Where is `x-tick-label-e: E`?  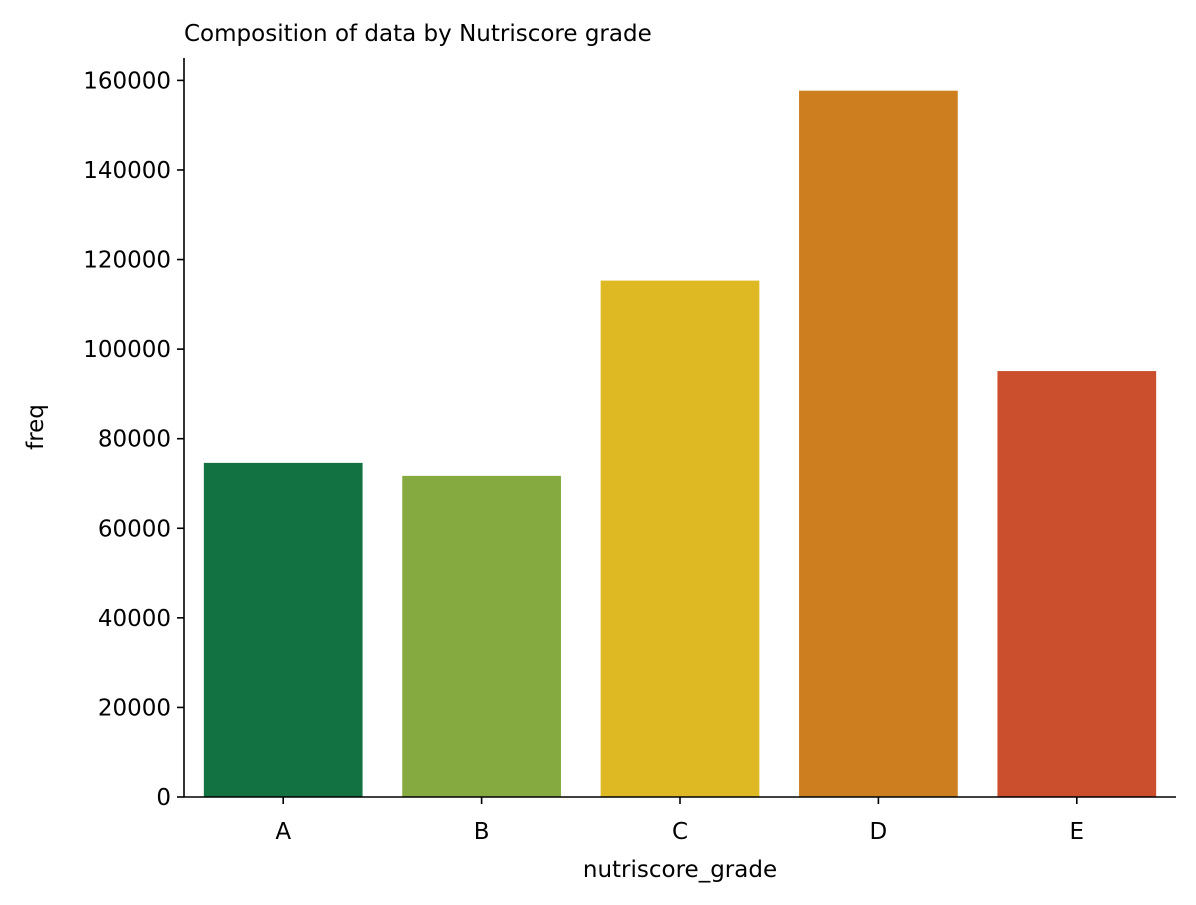 x-tick-label-e: E is located at coordinates (1077, 832).